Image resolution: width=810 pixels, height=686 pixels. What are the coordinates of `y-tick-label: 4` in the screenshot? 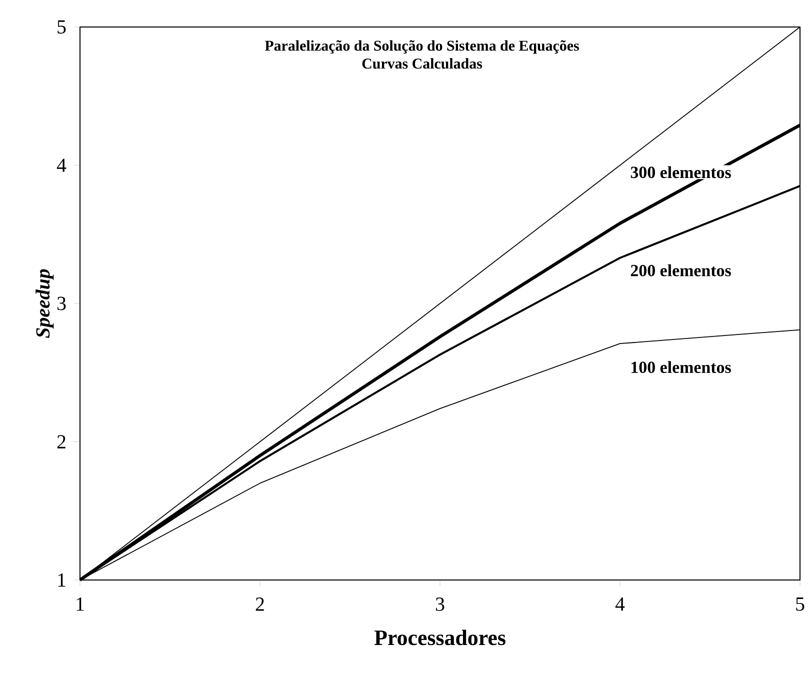 It's located at (61, 165).